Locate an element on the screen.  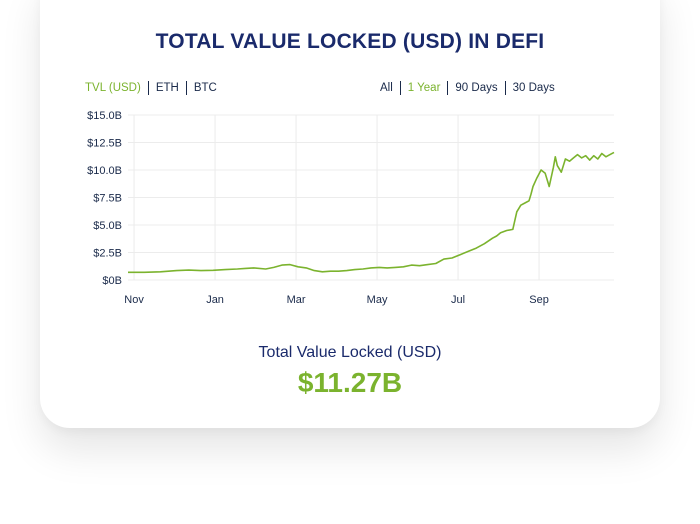
x-tick-label: Jul is located at coordinates (458, 300).